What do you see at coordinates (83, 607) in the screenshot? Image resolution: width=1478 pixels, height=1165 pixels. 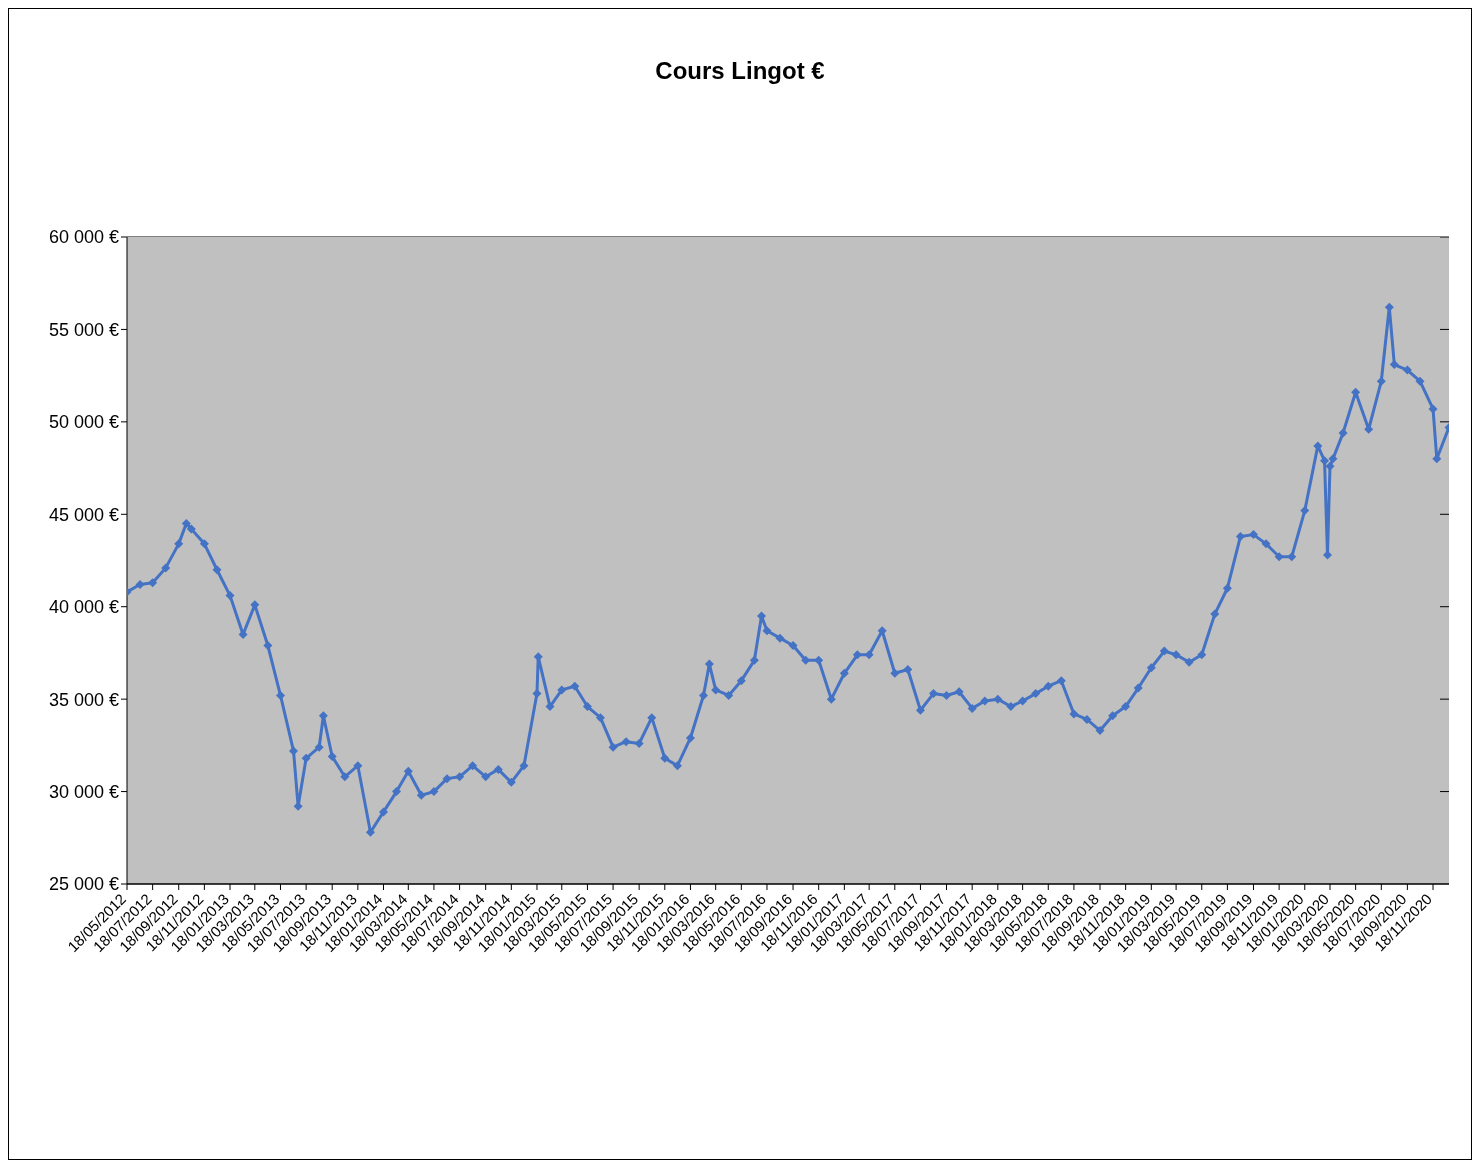 I see `y-tick-label: 40 000 €` at bounding box center [83, 607].